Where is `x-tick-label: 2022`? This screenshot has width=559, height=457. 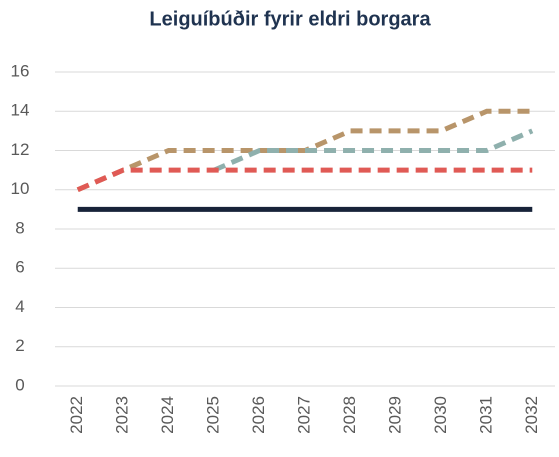
x-tick-label: 2022 is located at coordinates (76, 415).